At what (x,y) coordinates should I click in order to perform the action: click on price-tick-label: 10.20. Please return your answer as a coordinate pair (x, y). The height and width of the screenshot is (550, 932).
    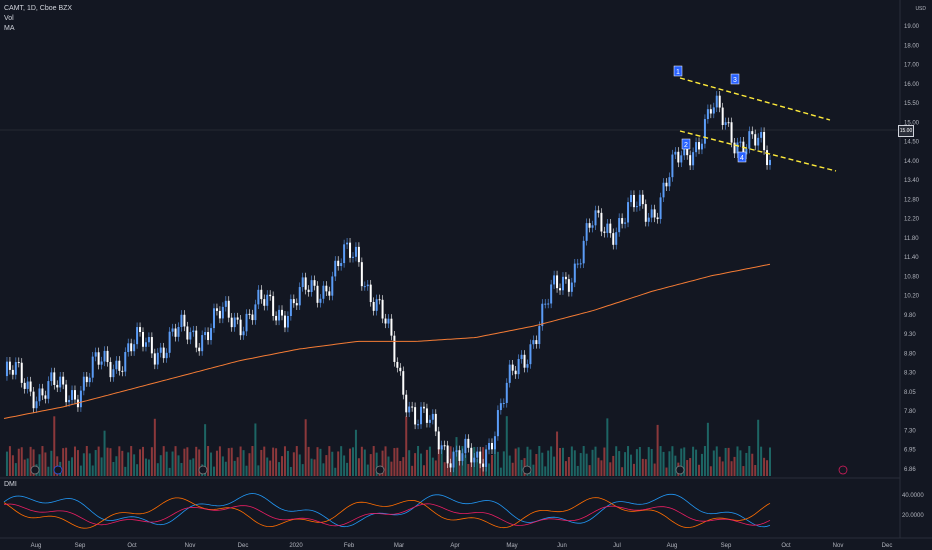
    Looking at the image, I should click on (912, 297).